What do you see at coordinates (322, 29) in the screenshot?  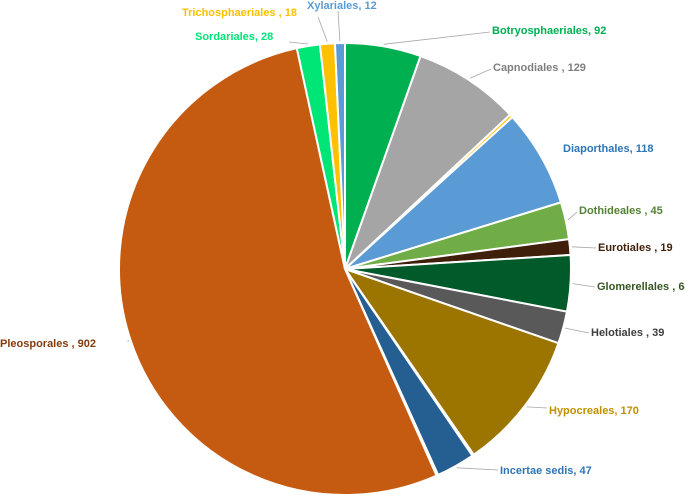 I see `leader-line-trichosphaeriales` at bounding box center [322, 29].